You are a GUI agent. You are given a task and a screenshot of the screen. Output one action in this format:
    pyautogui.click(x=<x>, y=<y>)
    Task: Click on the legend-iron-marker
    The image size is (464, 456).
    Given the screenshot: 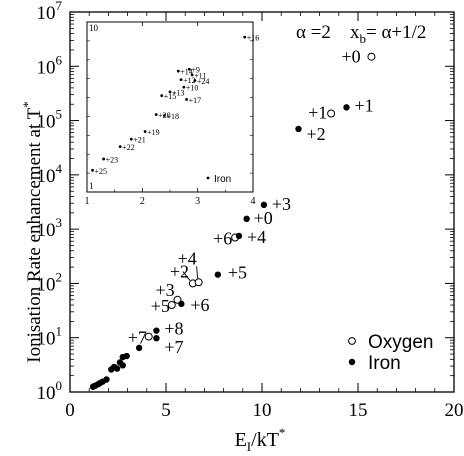 What is the action you would take?
    pyautogui.click(x=352, y=362)
    